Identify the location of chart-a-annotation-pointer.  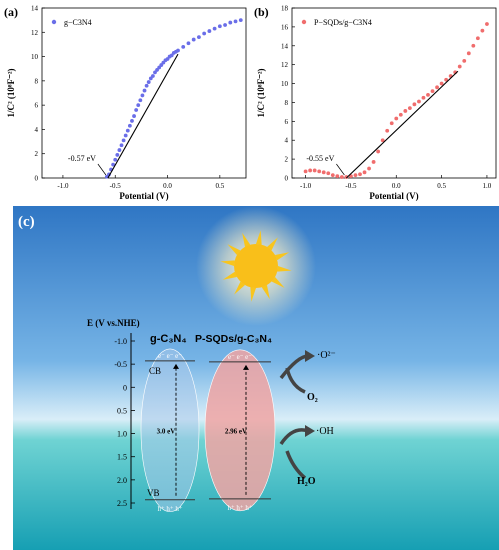
(102, 169).